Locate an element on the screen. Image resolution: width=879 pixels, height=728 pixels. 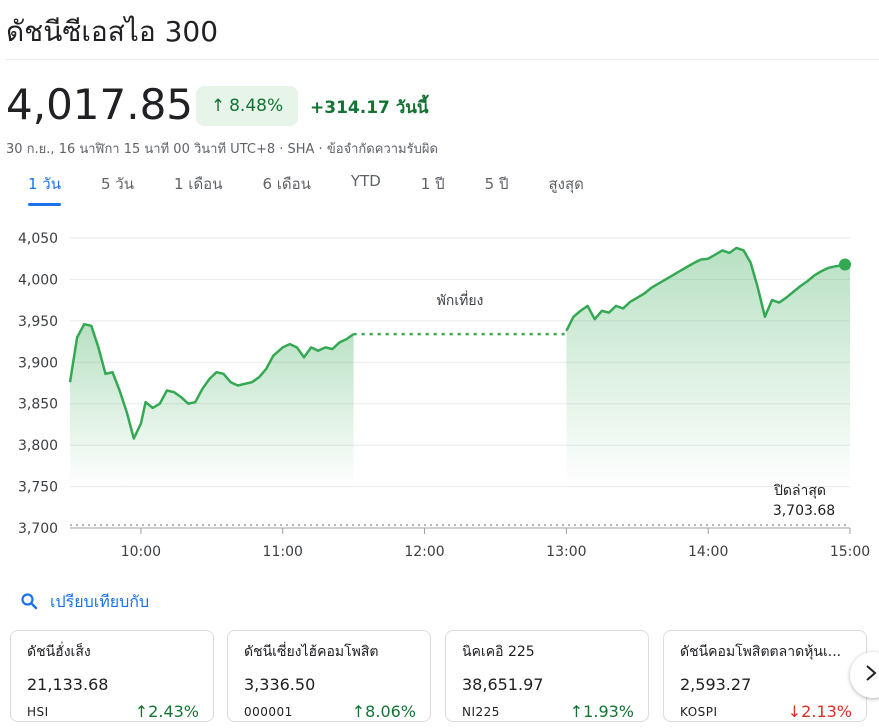
tab-max: สูงสุด is located at coordinates (566, 184).